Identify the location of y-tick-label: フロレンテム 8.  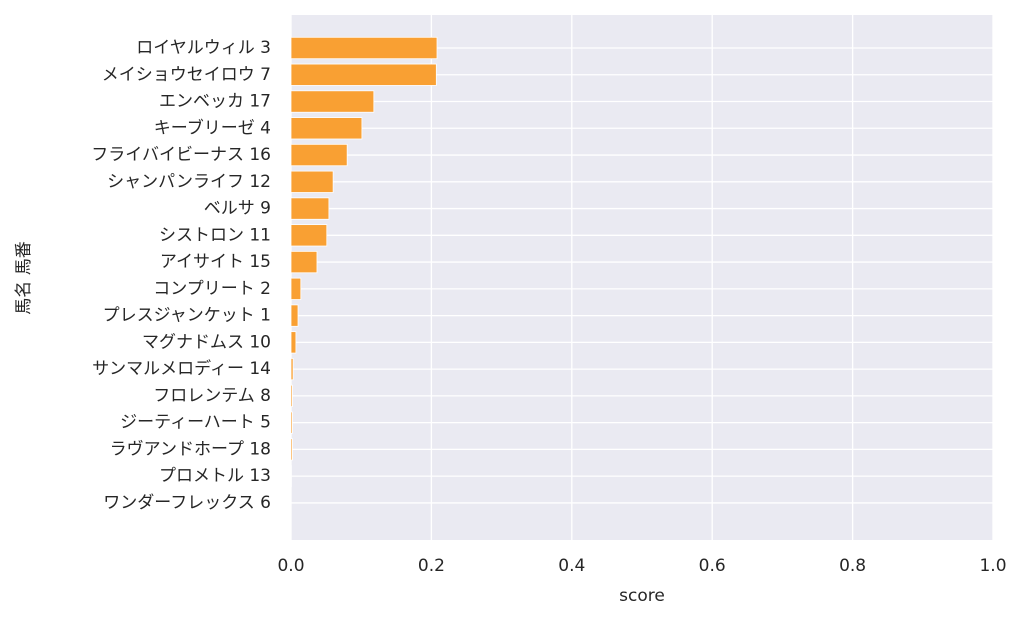
(212, 396).